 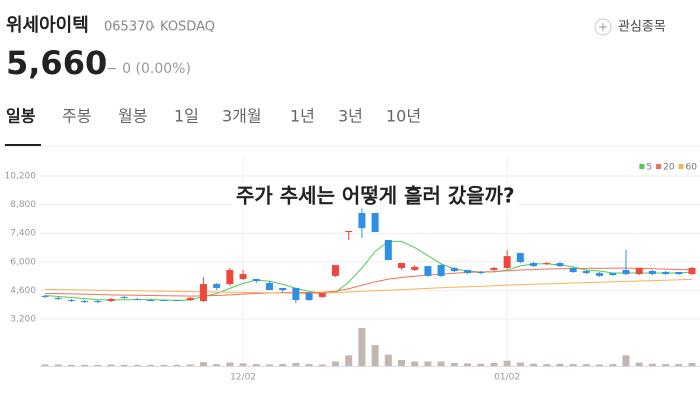 I want to click on market: KOSDAQ, so click(x=187, y=27).